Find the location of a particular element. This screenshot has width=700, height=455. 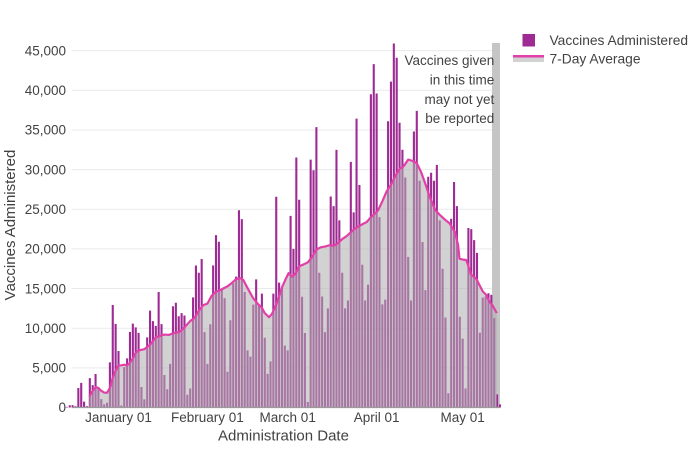

svg-text: 30,000 is located at coordinates (45, 169).